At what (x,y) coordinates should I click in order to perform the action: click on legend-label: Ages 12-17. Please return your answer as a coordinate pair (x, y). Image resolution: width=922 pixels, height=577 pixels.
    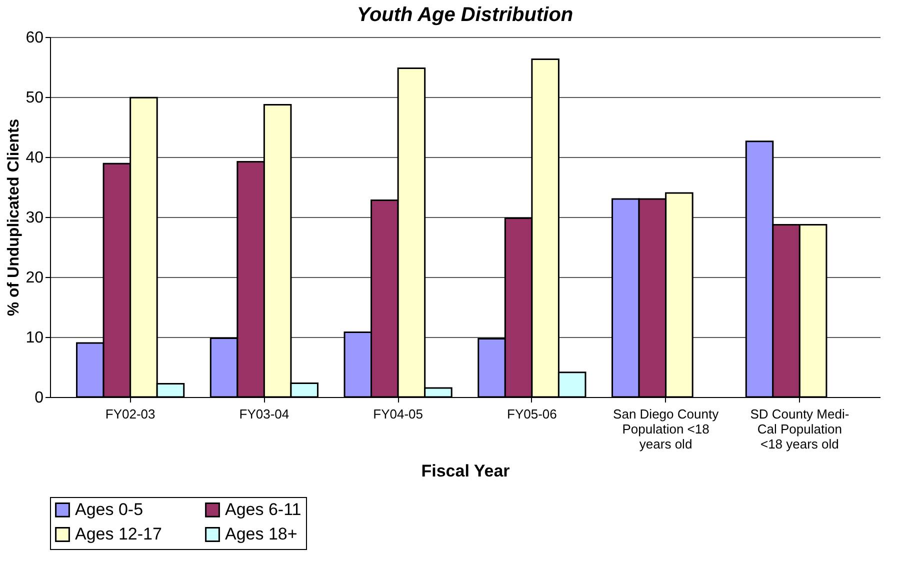
    Looking at the image, I should click on (118, 534).